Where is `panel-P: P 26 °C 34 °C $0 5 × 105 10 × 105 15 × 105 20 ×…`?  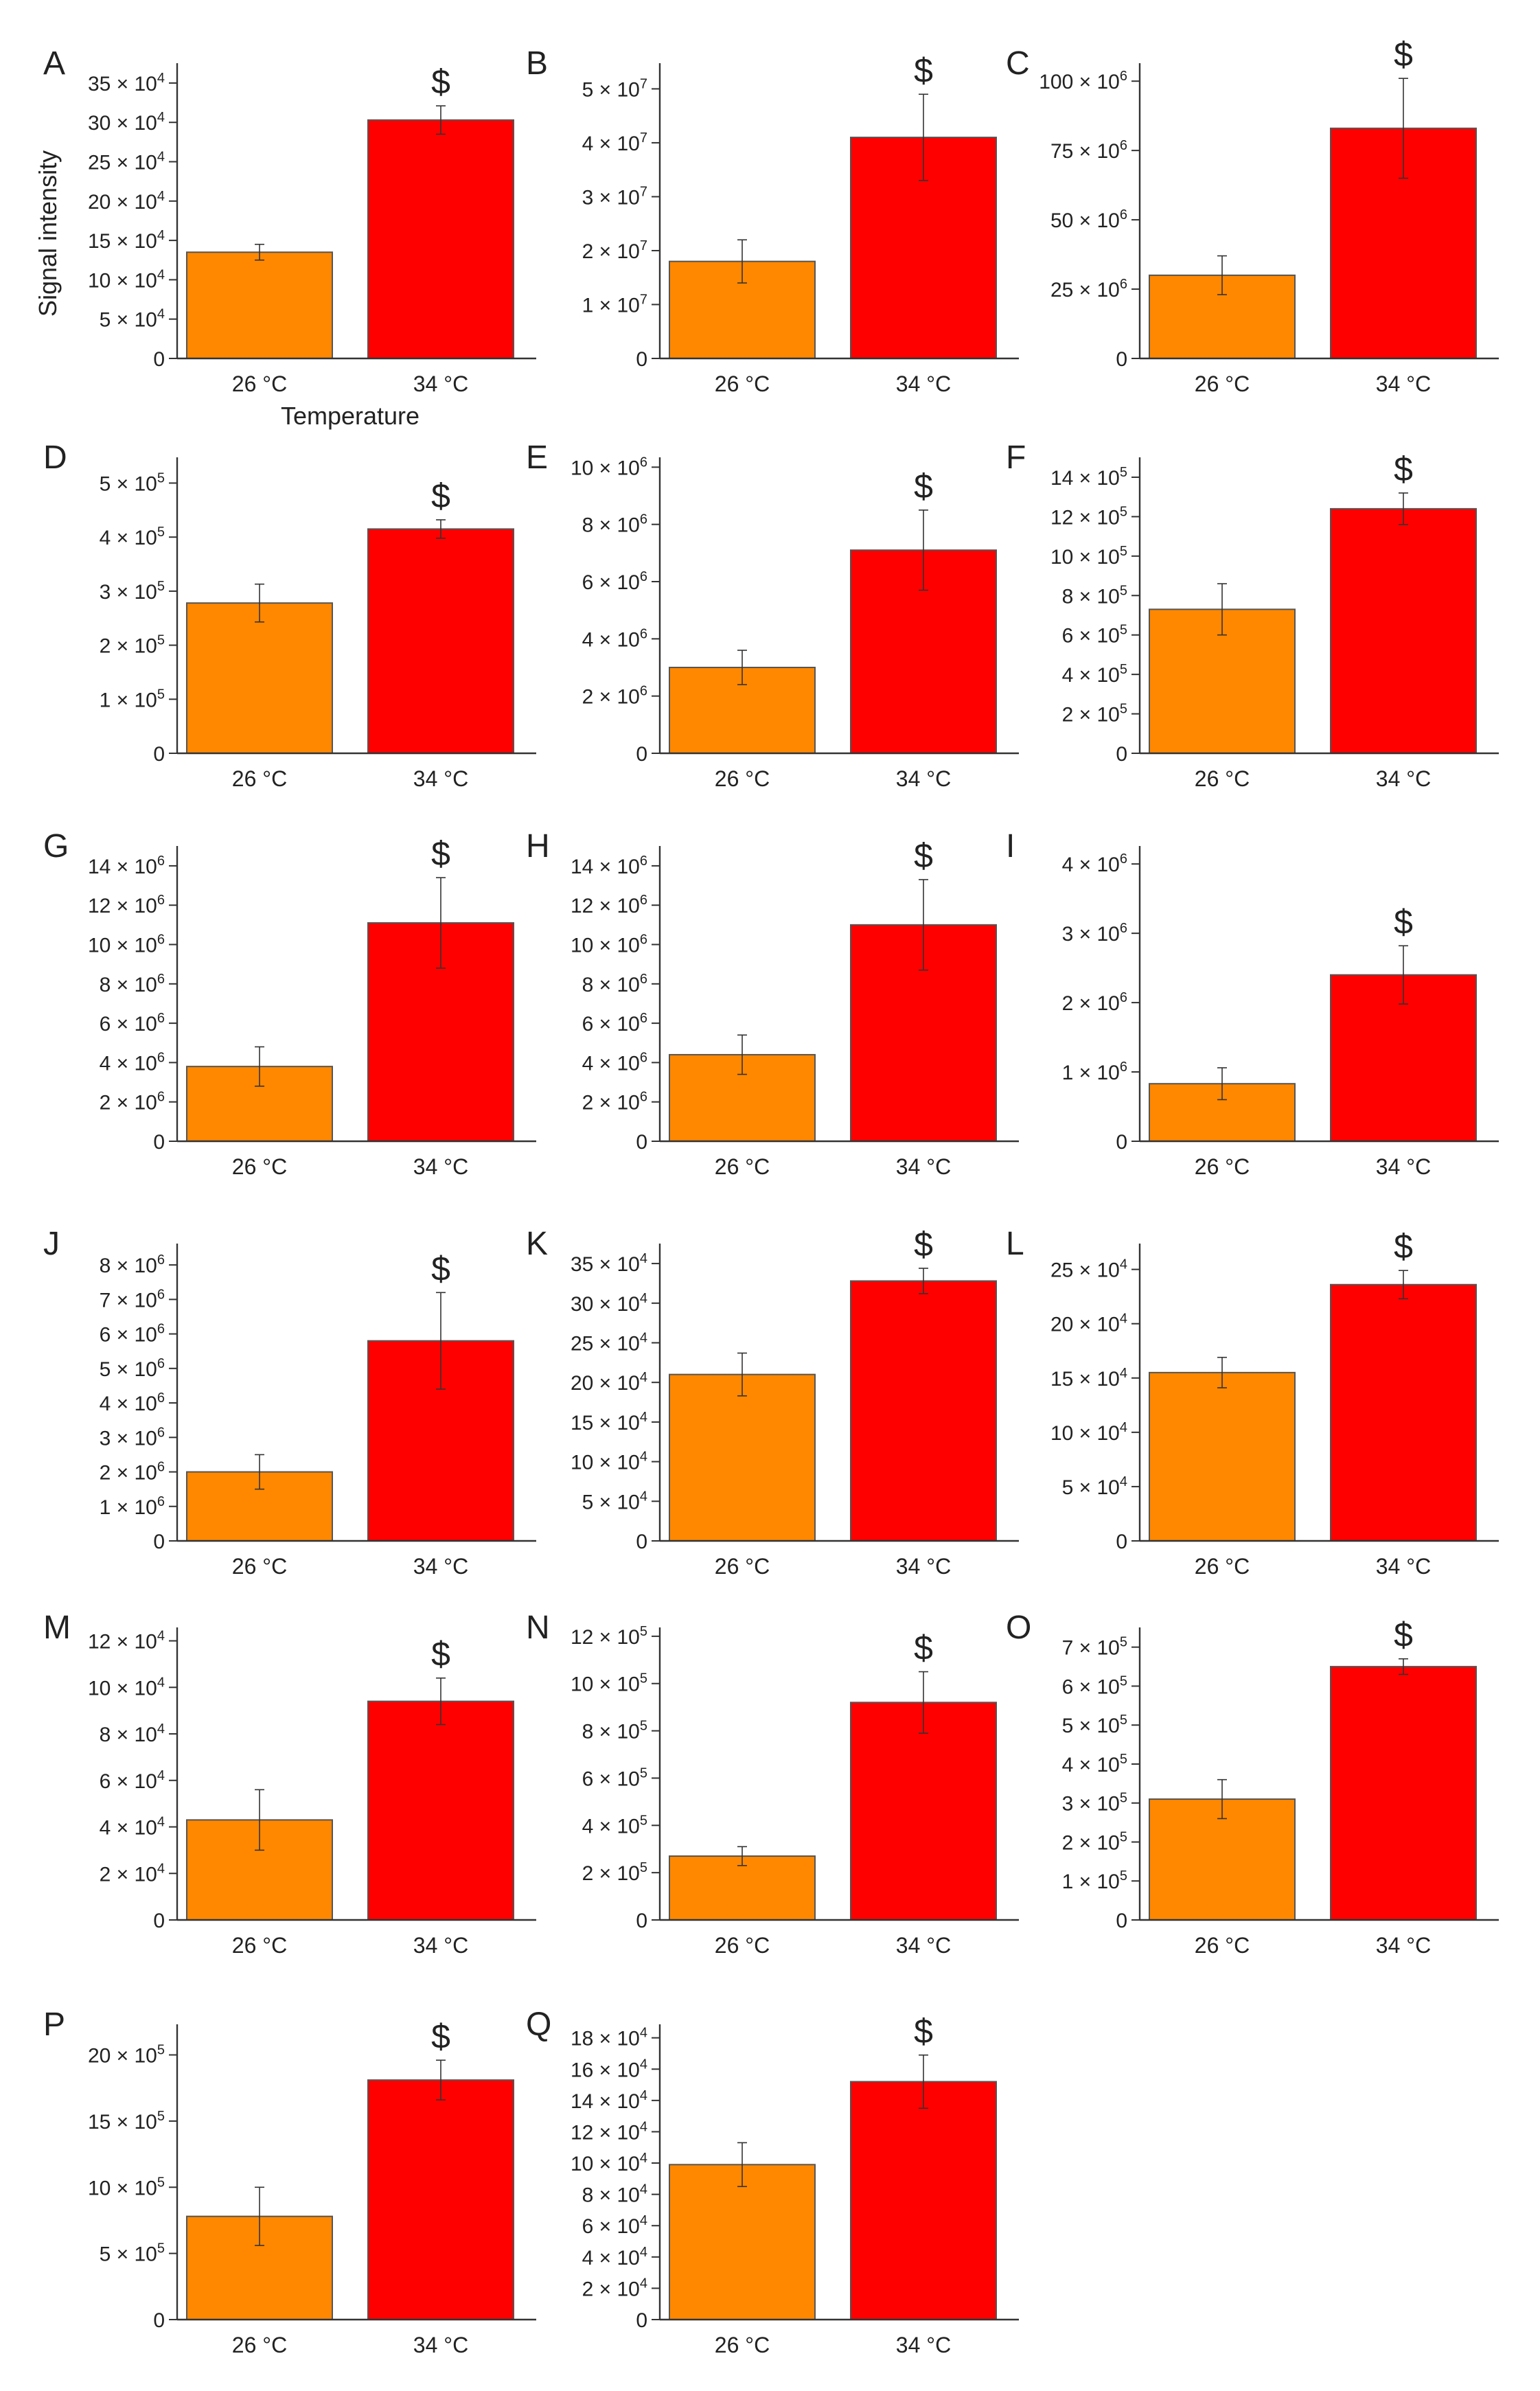
panel-P: P 26 °C 34 °C $0 5 × 105 10 × 105 15 × 105 20 ×… is located at coordinates (289, 2181).